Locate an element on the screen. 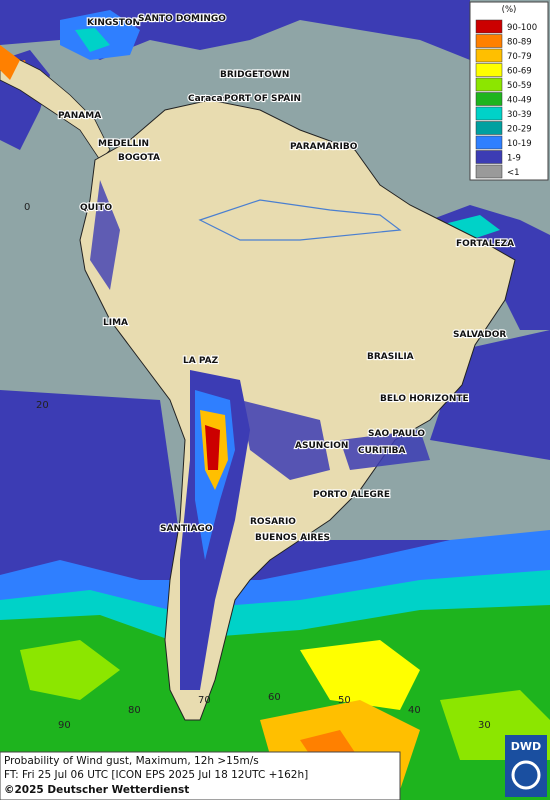  city-label: LA PAZ is located at coordinates (201, 361).